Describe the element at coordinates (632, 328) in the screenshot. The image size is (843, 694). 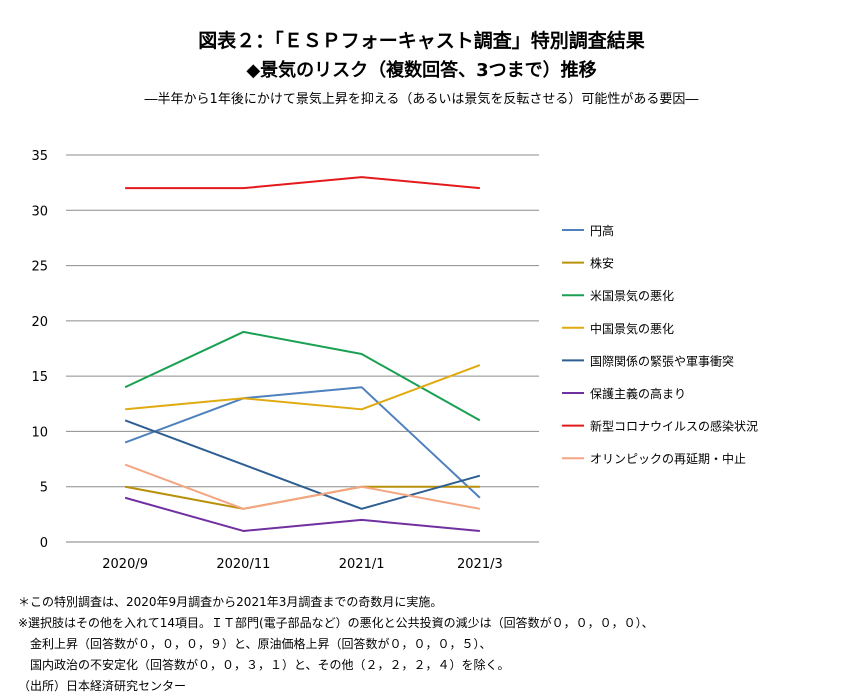
I see `legend-label: 中国景気の悪化` at that location.